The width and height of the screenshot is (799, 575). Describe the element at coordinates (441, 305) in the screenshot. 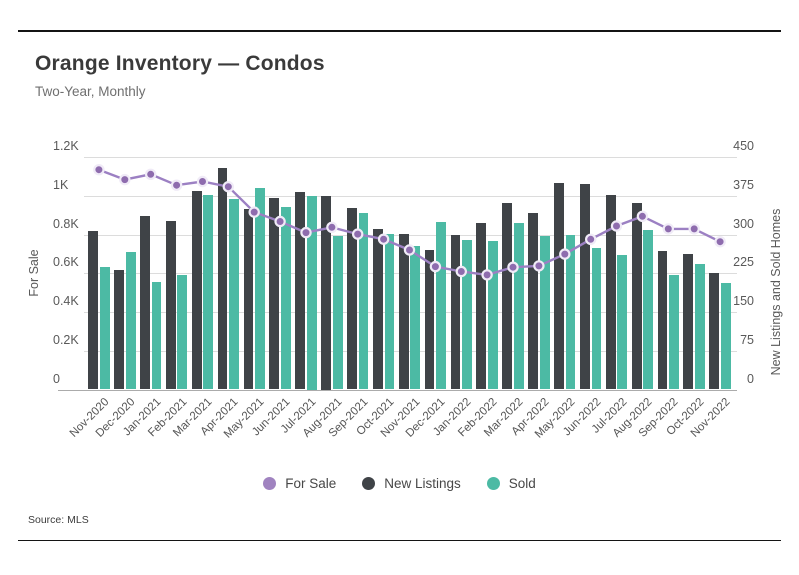

I see `bar-sold-dec-2021` at that location.